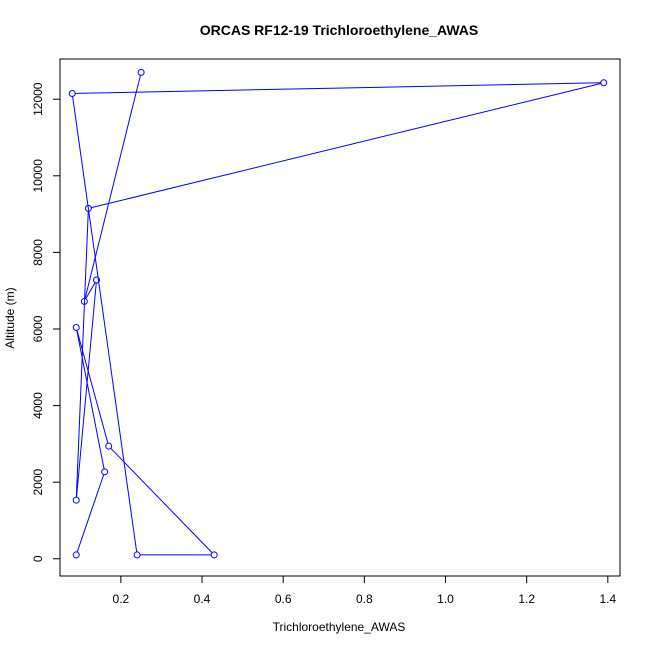 This screenshot has height=650, width=650. Describe the element at coordinates (38, 252) in the screenshot. I see `y-tick-label: 8000` at that location.